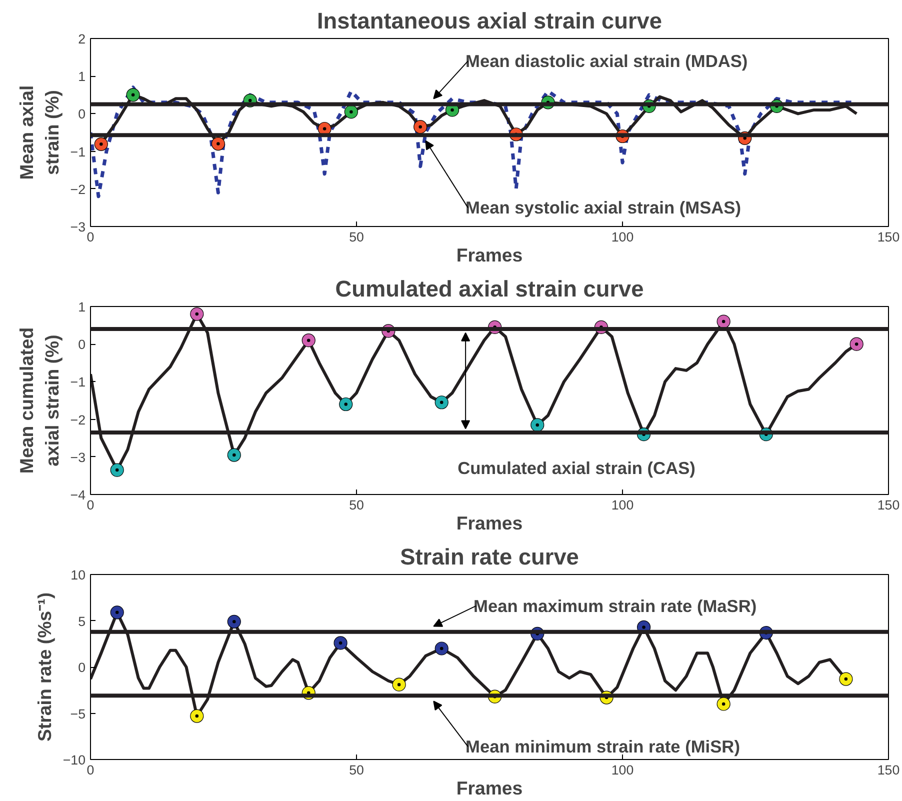  Describe the element at coordinates (603, 208) in the screenshot. I see `ref-line-label: Mean systolic axial strain (MSAS)` at that location.